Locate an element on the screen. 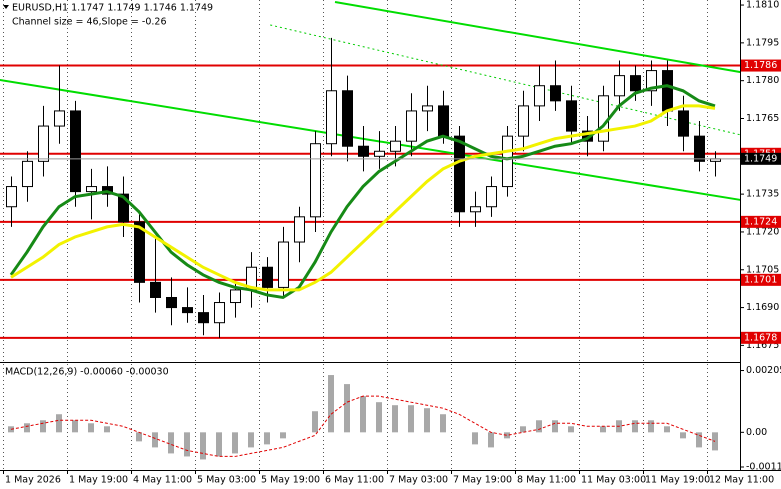 The image size is (781, 489). level-label: 1.1678 is located at coordinates (760, 337).